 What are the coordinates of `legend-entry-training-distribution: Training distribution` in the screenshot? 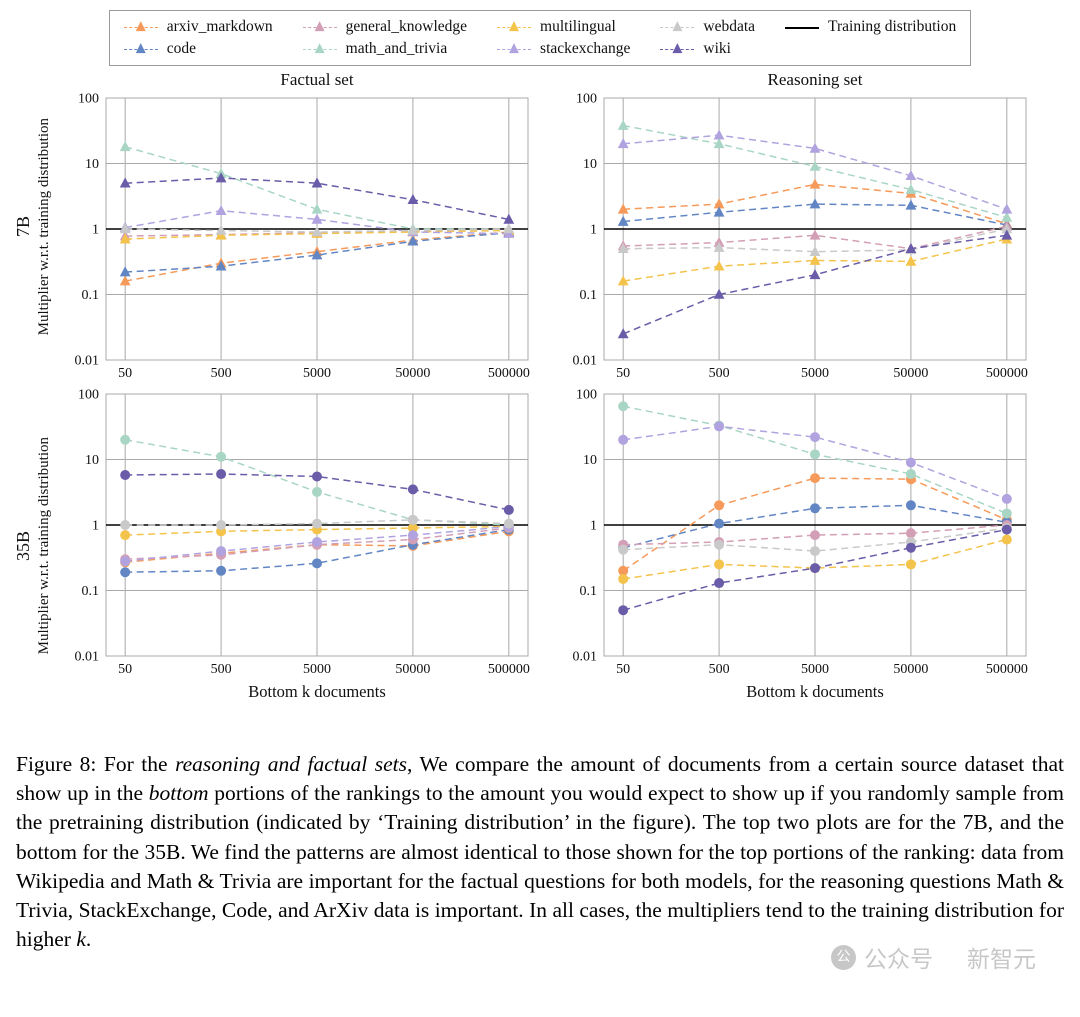 It's located at (870, 27).